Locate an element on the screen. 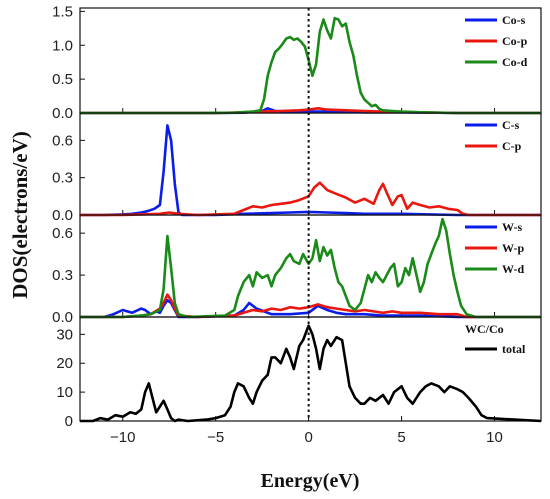 The width and height of the screenshot is (550, 499). legend-label: total is located at coordinates (514, 349).